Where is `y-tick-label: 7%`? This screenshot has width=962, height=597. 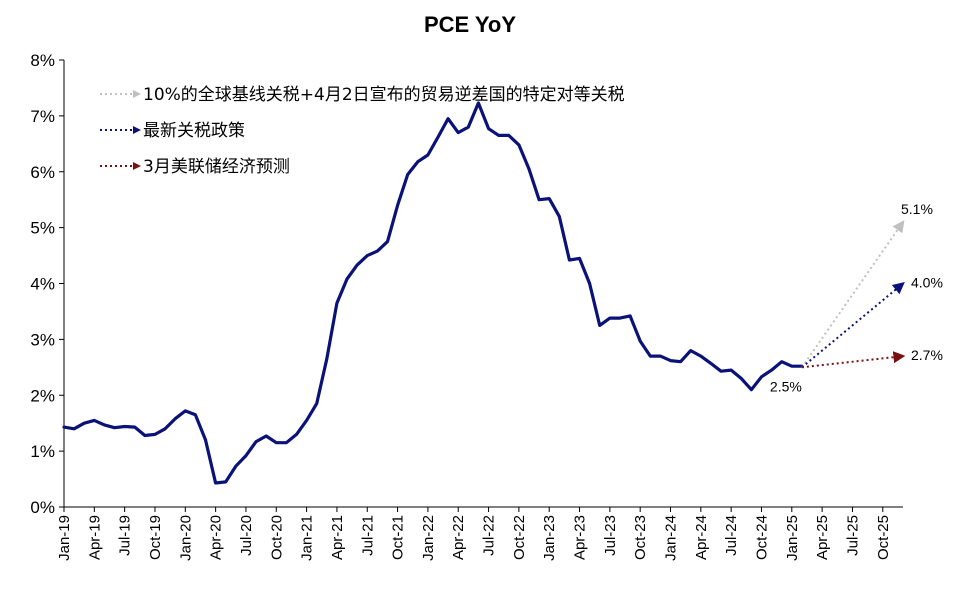
y-tick-label: 7% is located at coordinates (42, 116).